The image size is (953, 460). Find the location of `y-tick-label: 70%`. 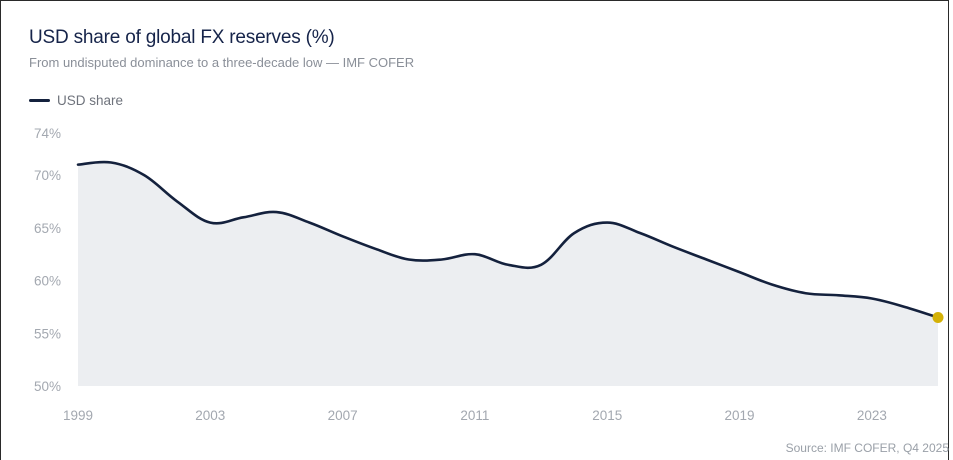

y-tick-label: 70% is located at coordinates (47, 175).